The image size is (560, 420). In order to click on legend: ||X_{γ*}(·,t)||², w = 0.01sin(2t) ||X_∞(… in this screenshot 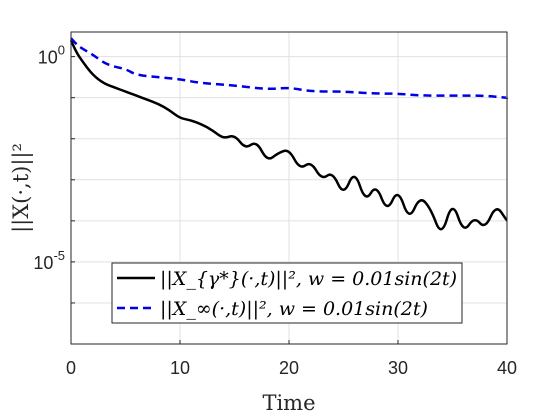, I will do `click(287, 293)`.